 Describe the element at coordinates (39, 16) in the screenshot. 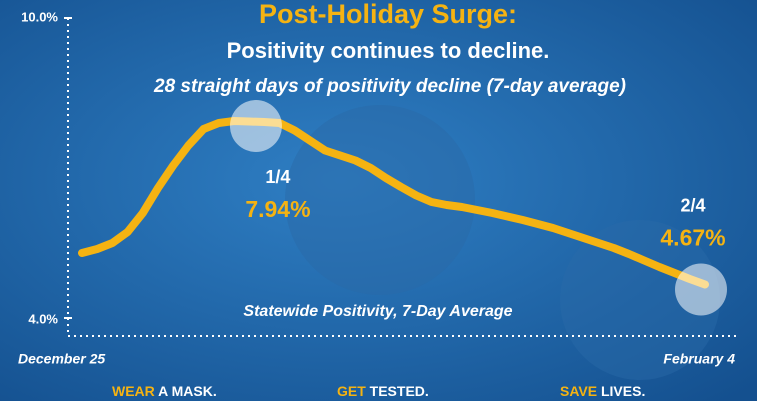

I see `y-tick-label: 10.0%` at that location.